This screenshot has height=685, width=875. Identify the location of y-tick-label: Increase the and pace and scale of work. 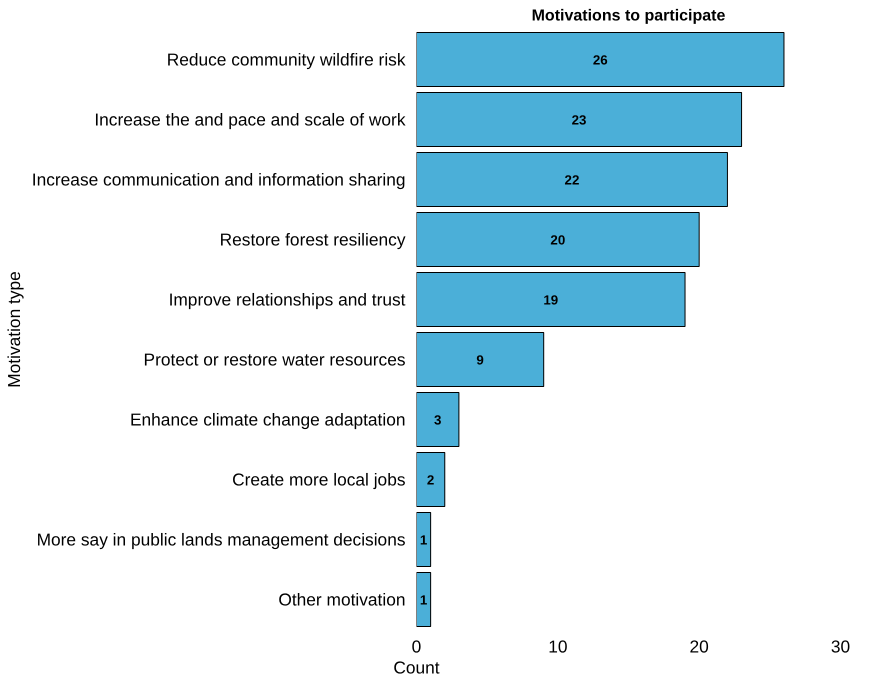
(250, 120).